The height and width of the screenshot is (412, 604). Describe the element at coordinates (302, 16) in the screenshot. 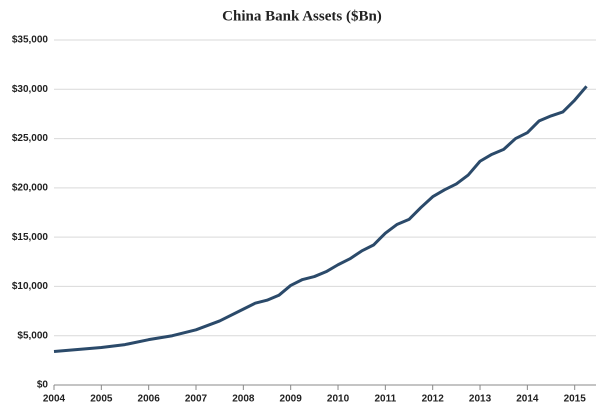

I see `chart-title: China Bank Assets ($Bn)` at that location.